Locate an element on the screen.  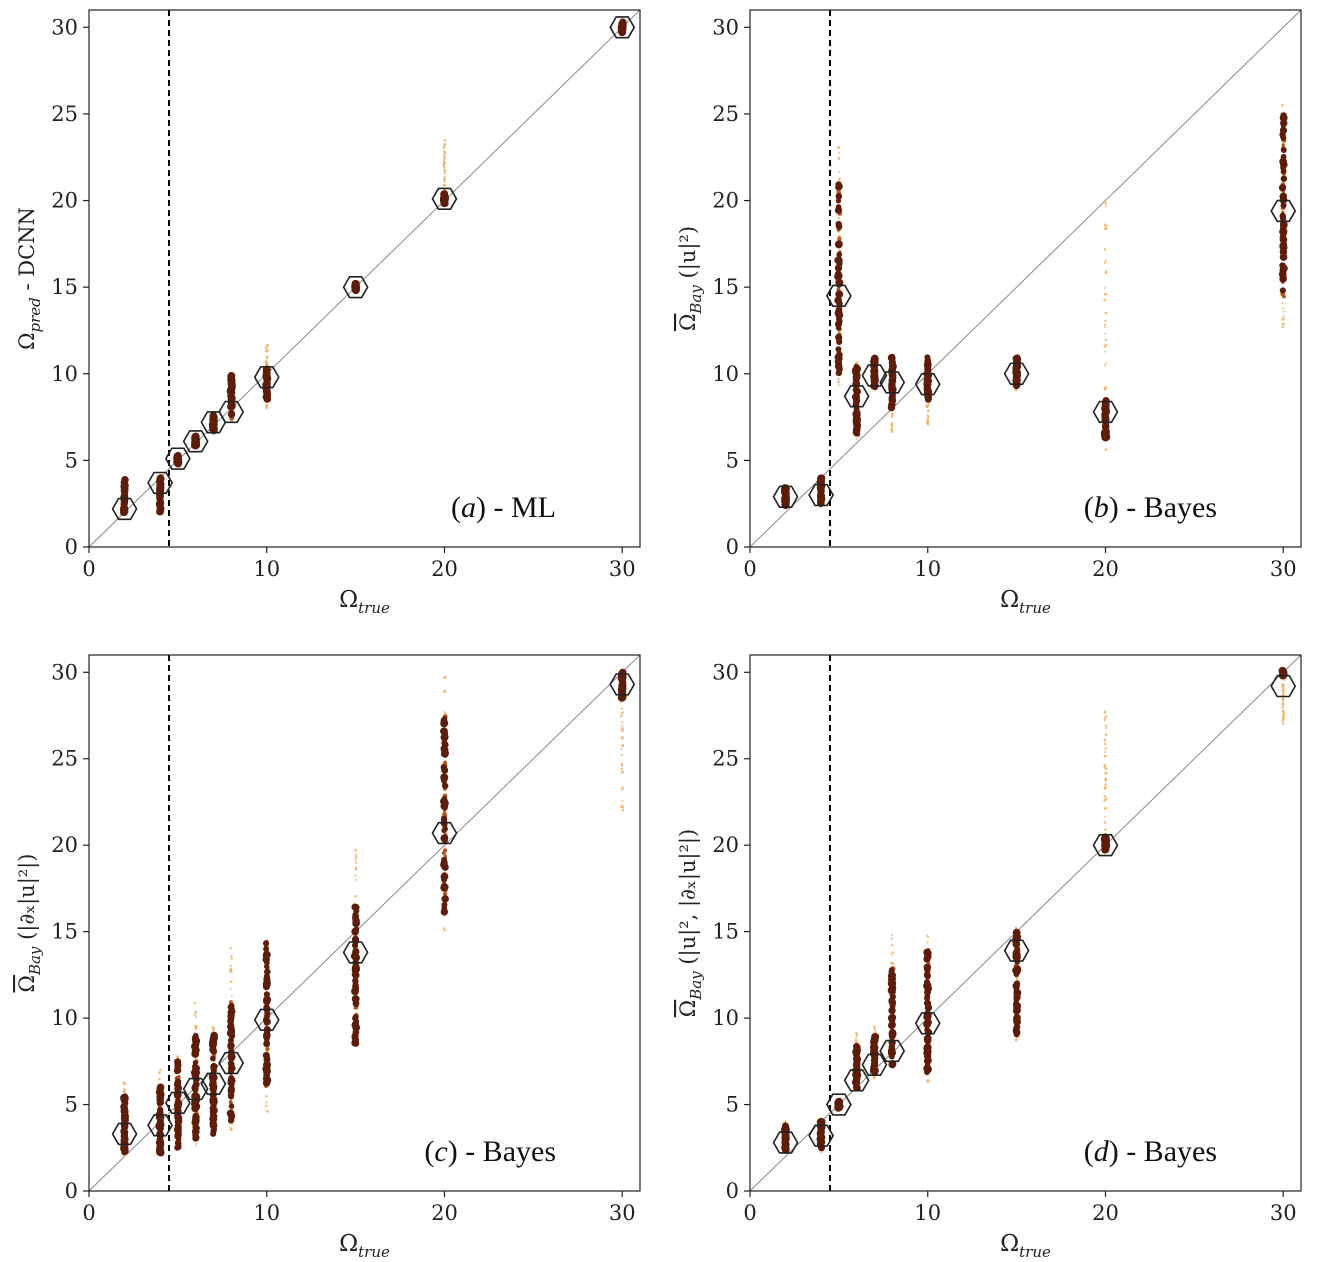
x-axis-label: Ωtrue is located at coordinates (364, 602).